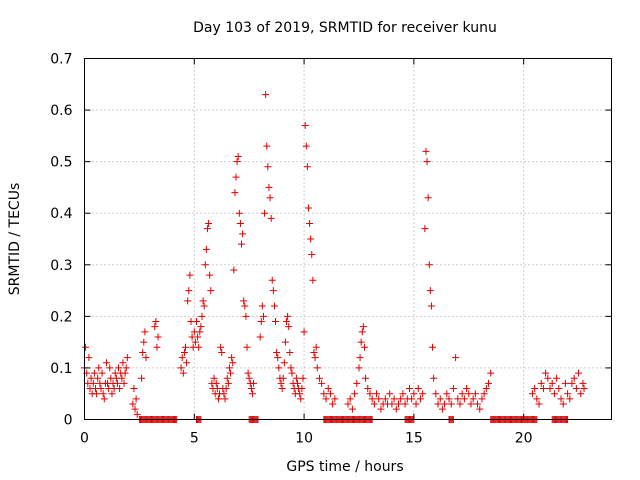  What do you see at coordinates (61, 111) in the screenshot?
I see `y-tick-label: 0.6` at bounding box center [61, 111].